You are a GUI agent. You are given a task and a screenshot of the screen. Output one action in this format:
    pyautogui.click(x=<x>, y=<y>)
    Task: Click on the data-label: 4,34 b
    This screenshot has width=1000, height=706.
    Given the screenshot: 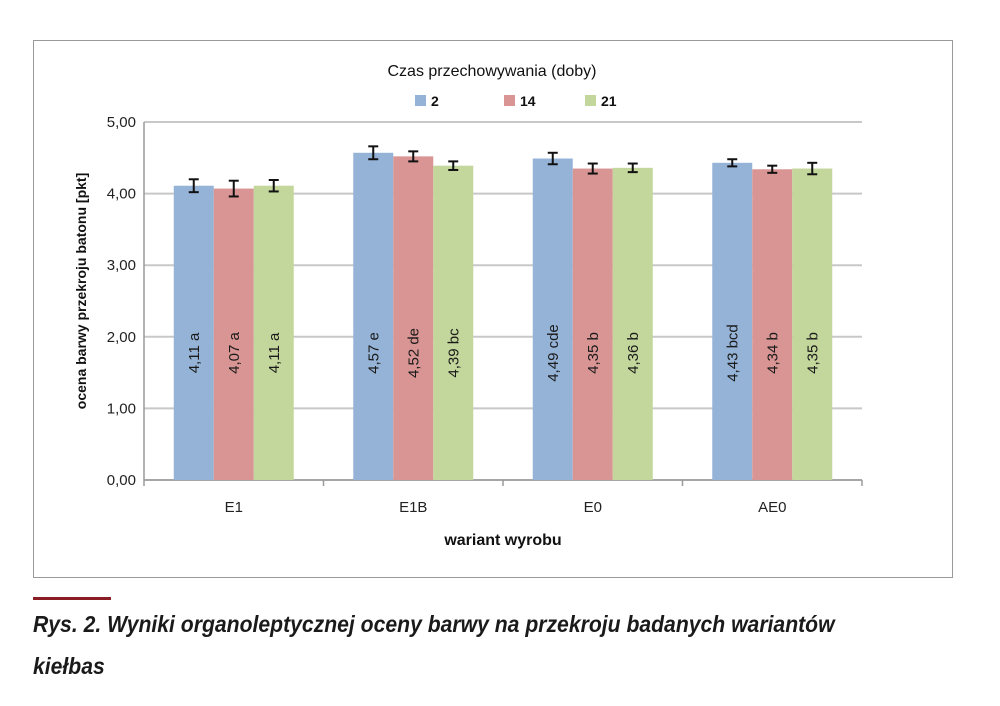 What is the action you would take?
    pyautogui.click(x=772, y=353)
    